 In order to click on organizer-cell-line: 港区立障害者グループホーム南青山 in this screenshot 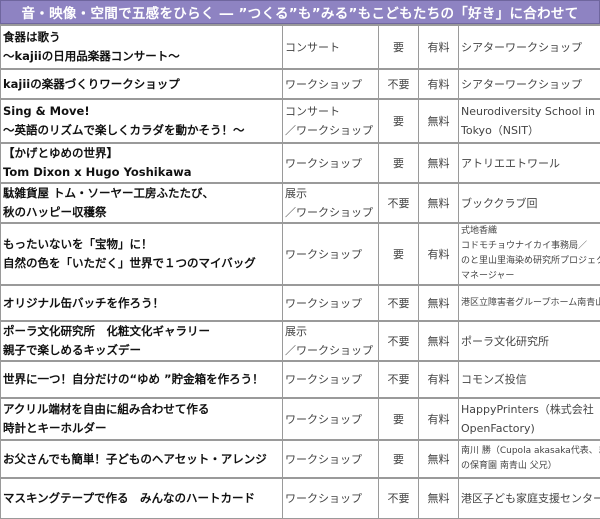, I will do `click(529, 303)`.